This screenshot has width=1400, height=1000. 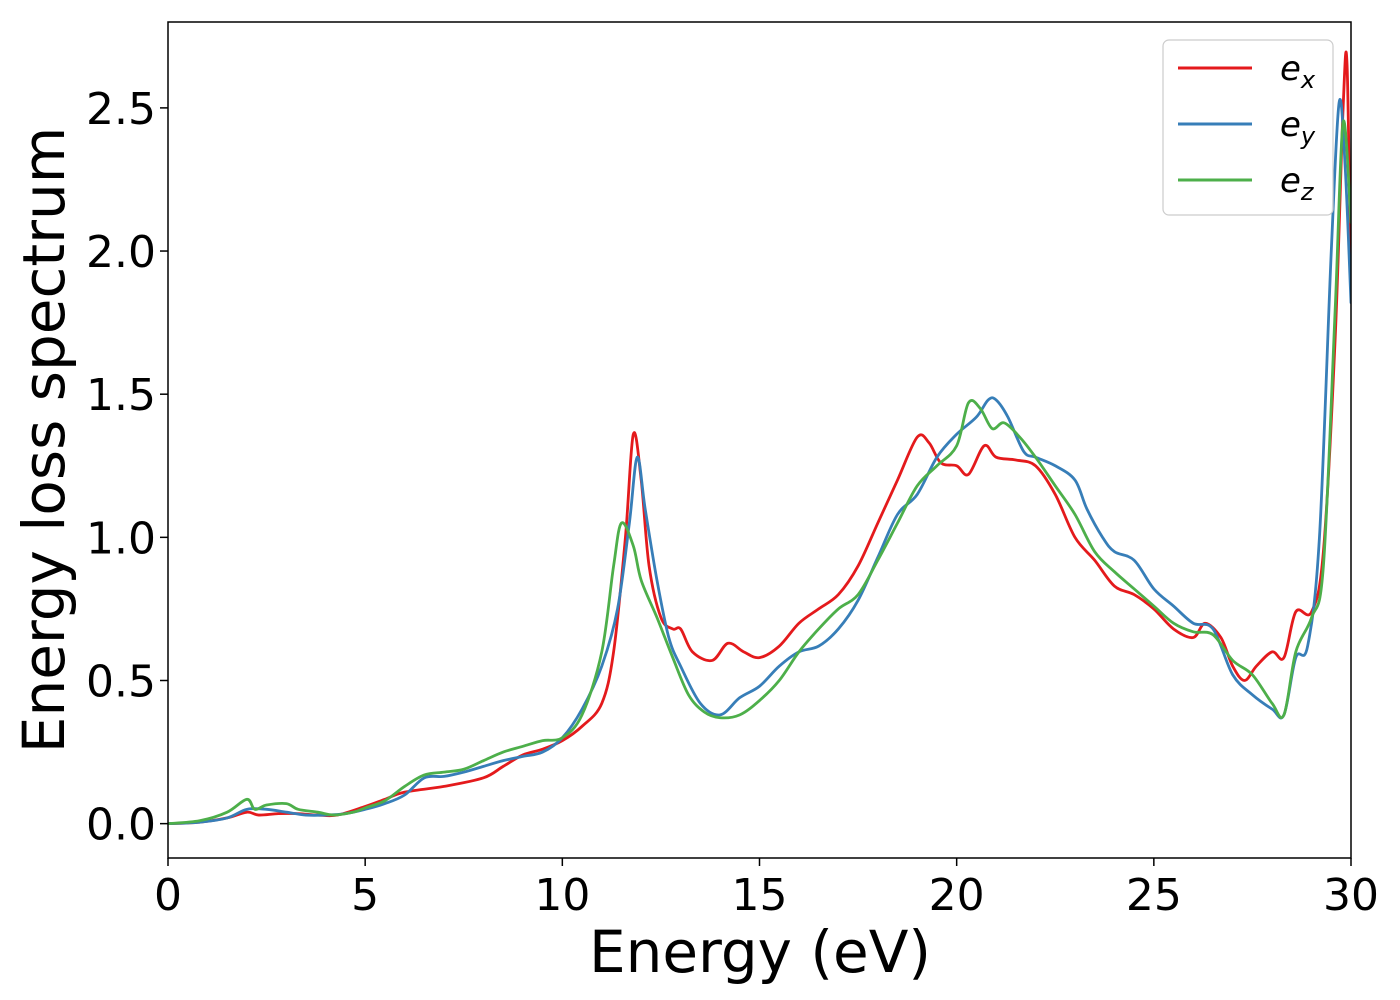 What do you see at coordinates (121, 538) in the screenshot?
I see `y-tick-label: 1.0` at bounding box center [121, 538].